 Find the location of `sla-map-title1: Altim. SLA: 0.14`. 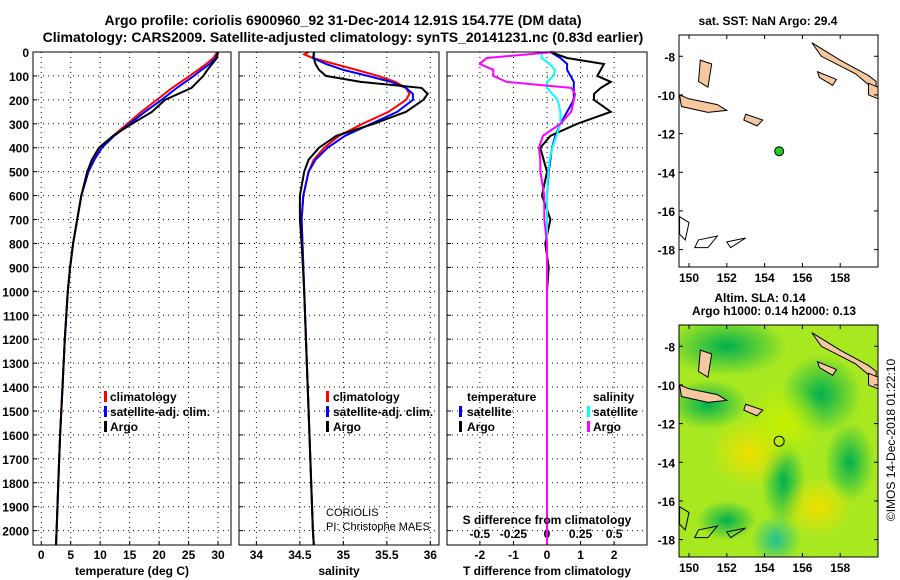

sla-map-title1: Altim. SLA: 0.14 is located at coordinates (760, 298).